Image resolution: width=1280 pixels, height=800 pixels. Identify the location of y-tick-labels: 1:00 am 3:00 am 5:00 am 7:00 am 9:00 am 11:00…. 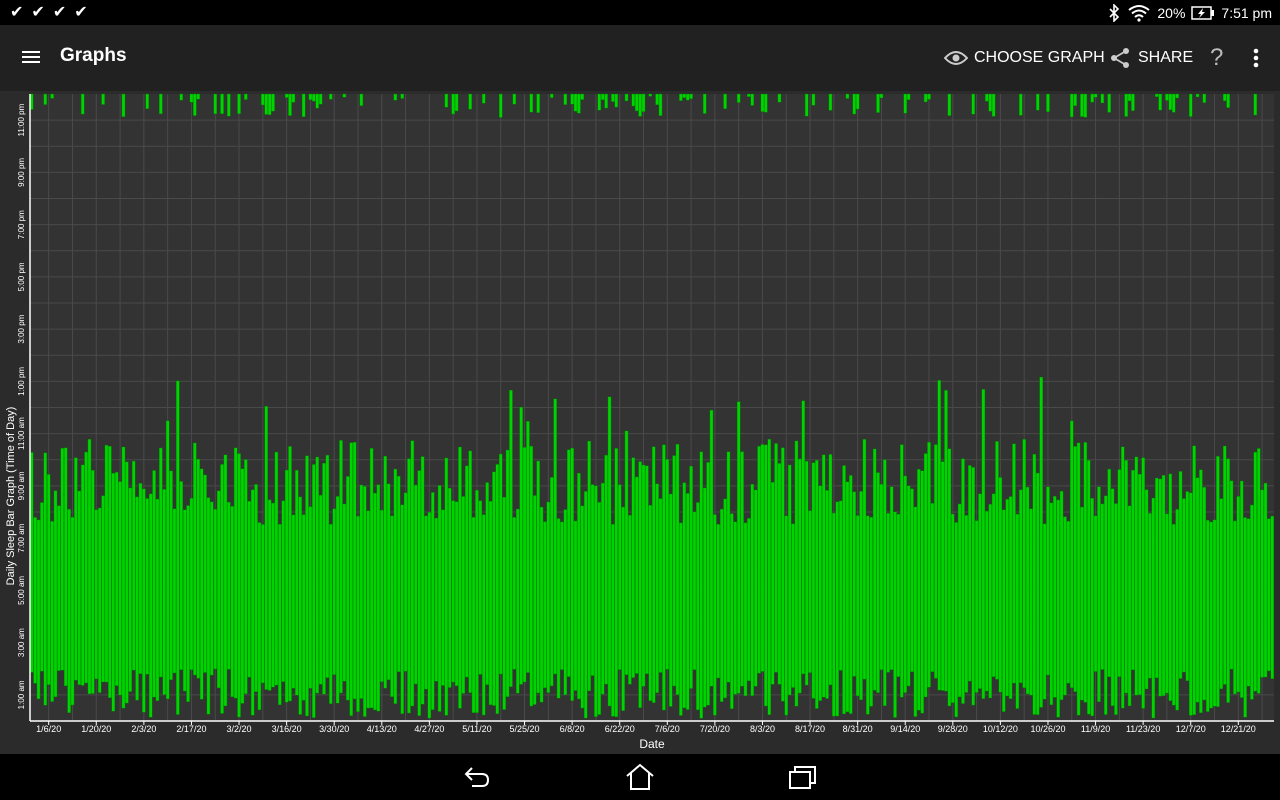
(21, 406).